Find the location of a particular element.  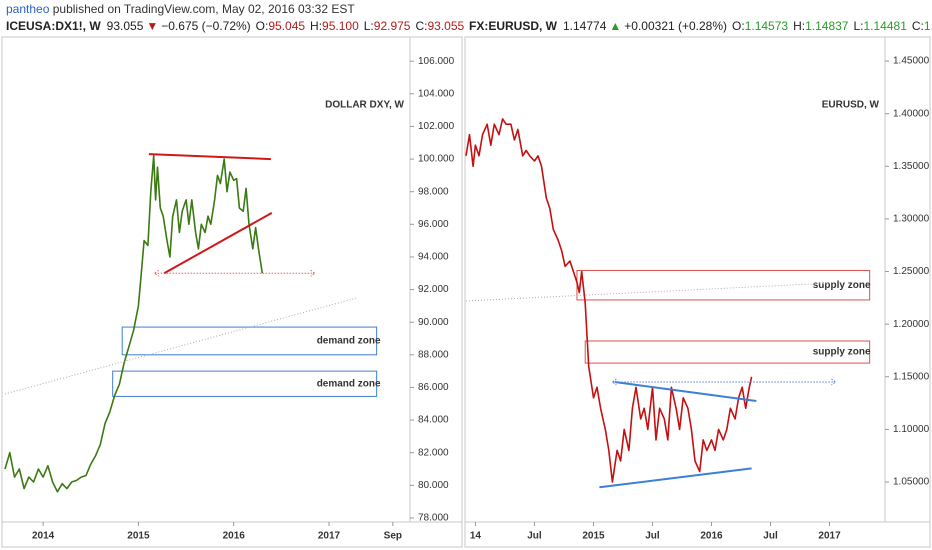

y-tick-label: 1.40000 is located at coordinates (911, 113).